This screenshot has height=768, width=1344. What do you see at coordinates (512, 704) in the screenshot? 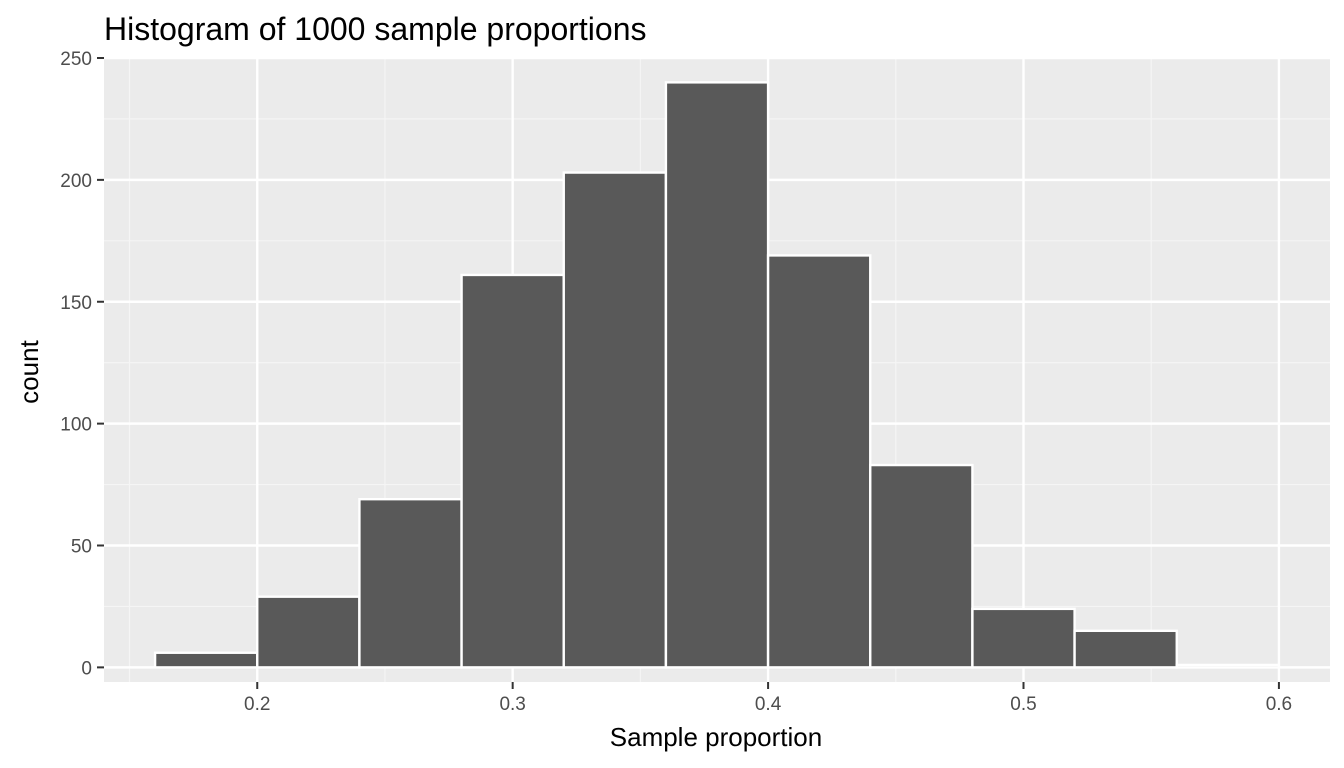
I see `x-tick-label: 0.3` at bounding box center [512, 704].